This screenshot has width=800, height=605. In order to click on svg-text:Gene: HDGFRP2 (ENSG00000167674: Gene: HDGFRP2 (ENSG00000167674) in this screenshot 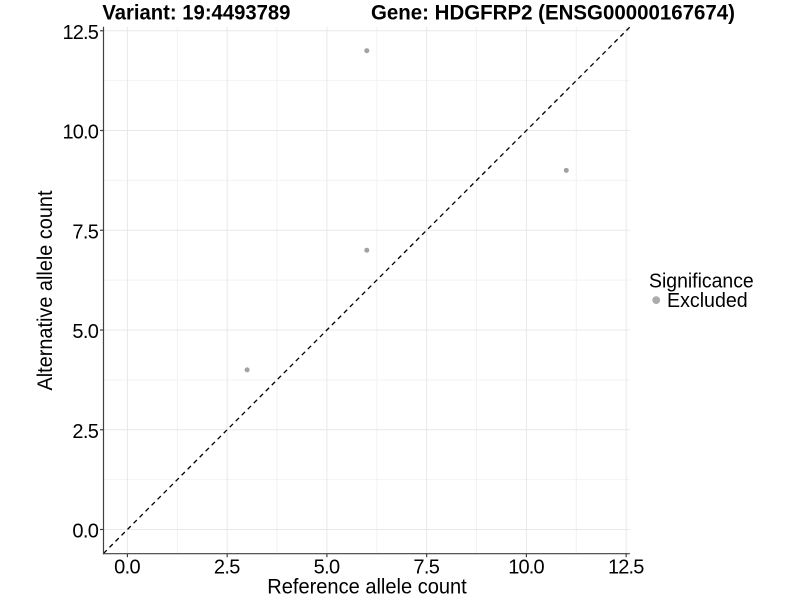, I will do `click(553, 12)`.